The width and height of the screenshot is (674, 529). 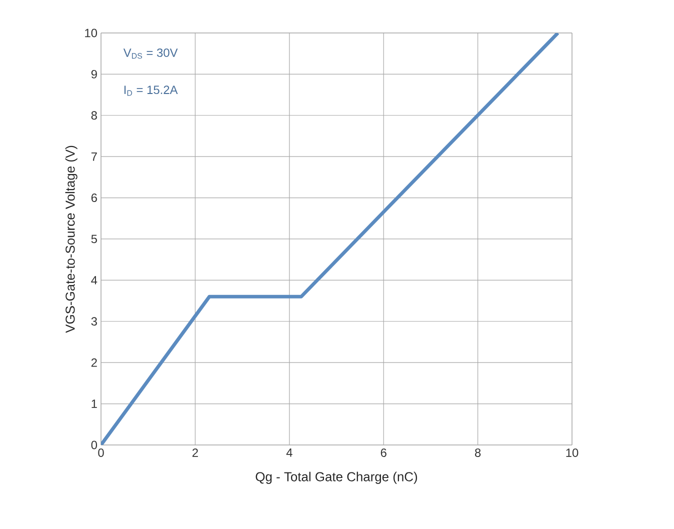 What do you see at coordinates (101, 452) in the screenshot?
I see `x-tick-label: 0` at bounding box center [101, 452].